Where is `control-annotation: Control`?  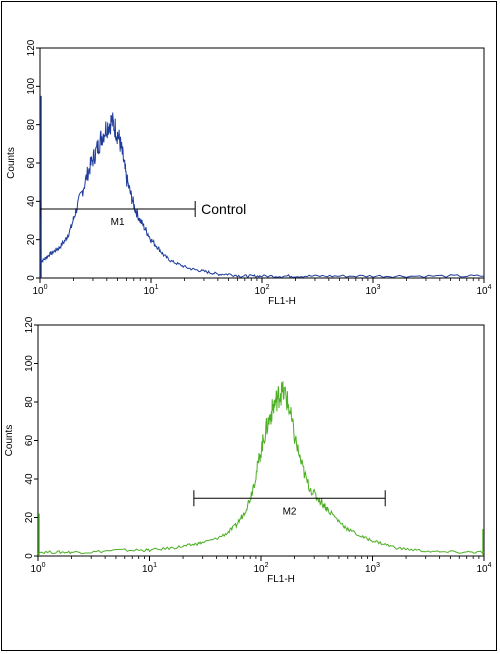
control-annotation: Control is located at coordinates (223, 209).